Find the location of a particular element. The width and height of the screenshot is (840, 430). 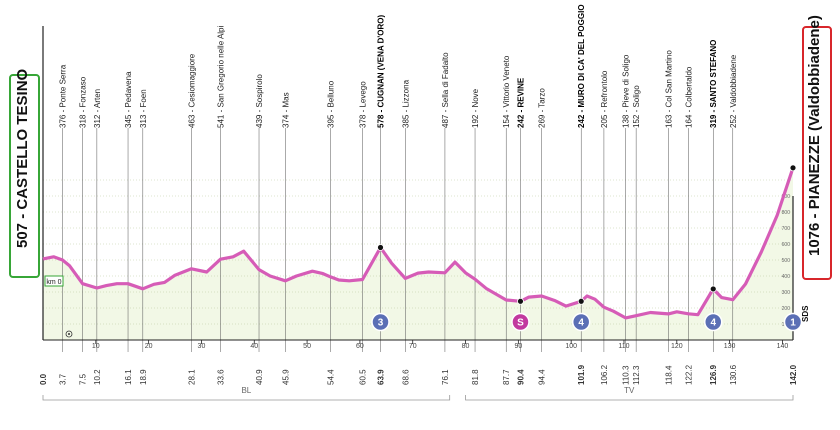

altitude-tick-label: 600 is located at coordinates (786, 245).